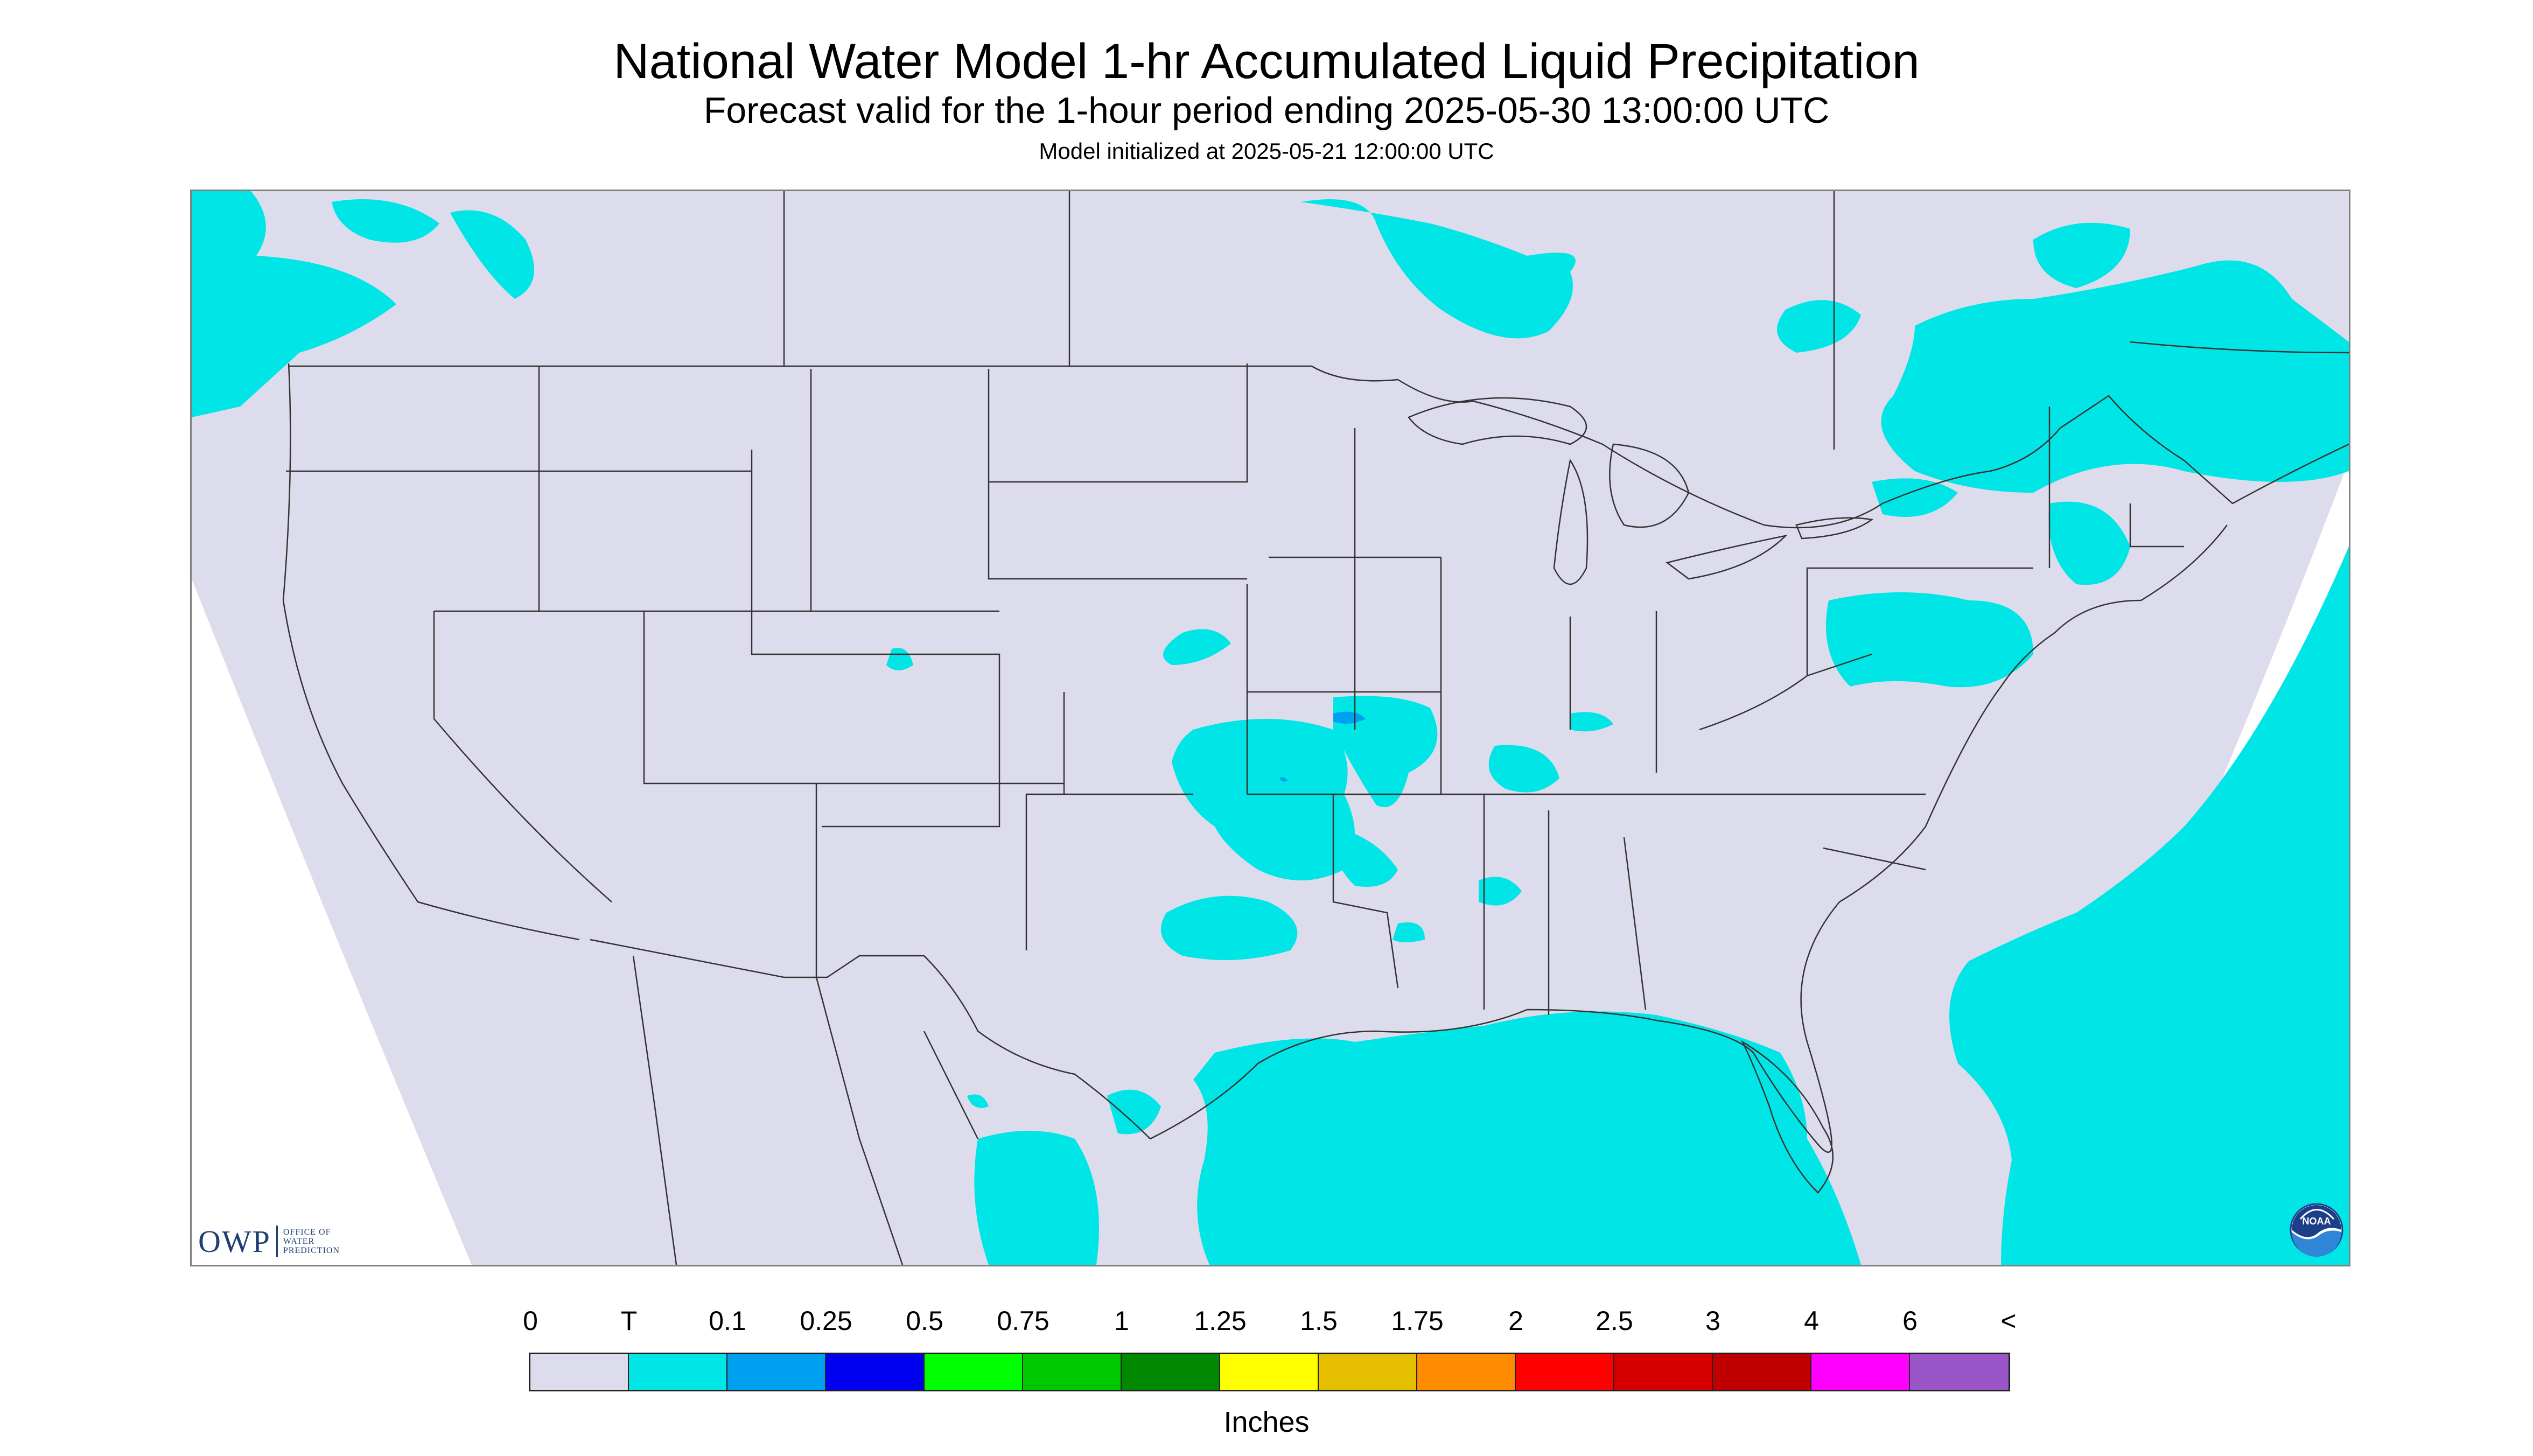 Image resolution: width=2533 pixels, height=1456 pixels. I want to click on precip-area-mexico-ne, so click(1134, 1112).